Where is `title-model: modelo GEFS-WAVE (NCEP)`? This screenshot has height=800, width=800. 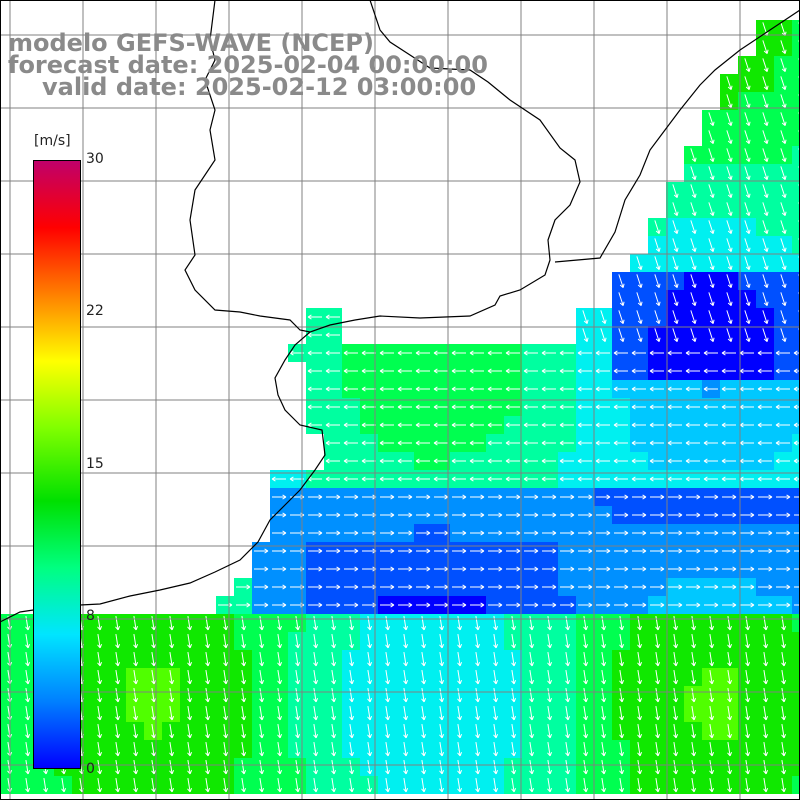 title-model: modelo GEFS-WAVE (NCEP) is located at coordinates (191, 43).